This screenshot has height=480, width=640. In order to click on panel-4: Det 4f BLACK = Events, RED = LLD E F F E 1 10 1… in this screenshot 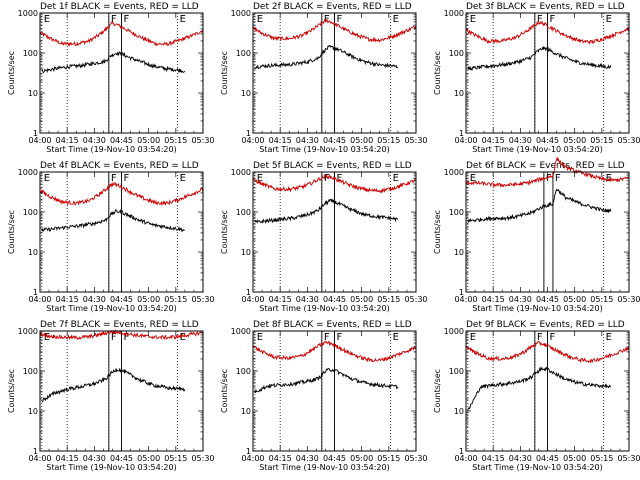, I will do `click(111, 237)`.